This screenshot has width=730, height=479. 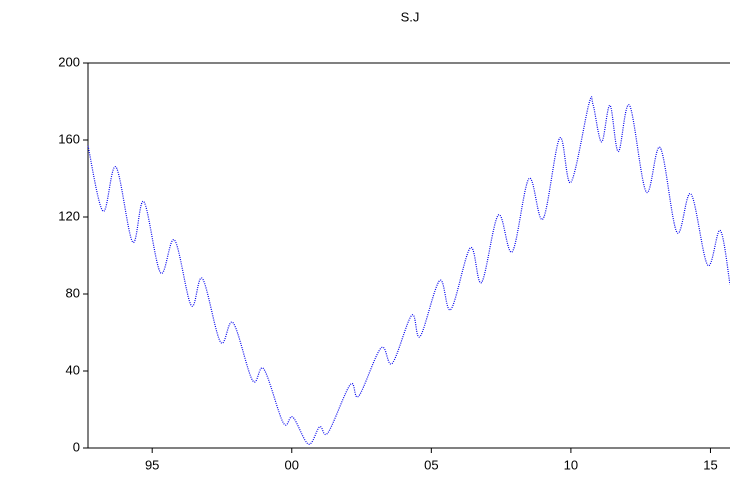 What do you see at coordinates (69, 61) in the screenshot?
I see `y-tick-label: 200` at bounding box center [69, 61].